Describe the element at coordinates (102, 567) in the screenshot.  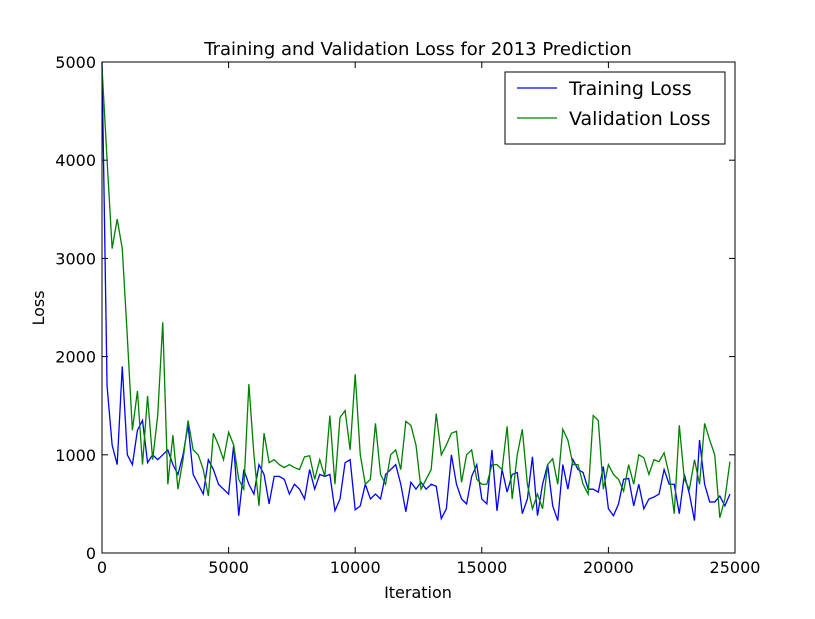
I see `x-tick-label: 0` at that location.